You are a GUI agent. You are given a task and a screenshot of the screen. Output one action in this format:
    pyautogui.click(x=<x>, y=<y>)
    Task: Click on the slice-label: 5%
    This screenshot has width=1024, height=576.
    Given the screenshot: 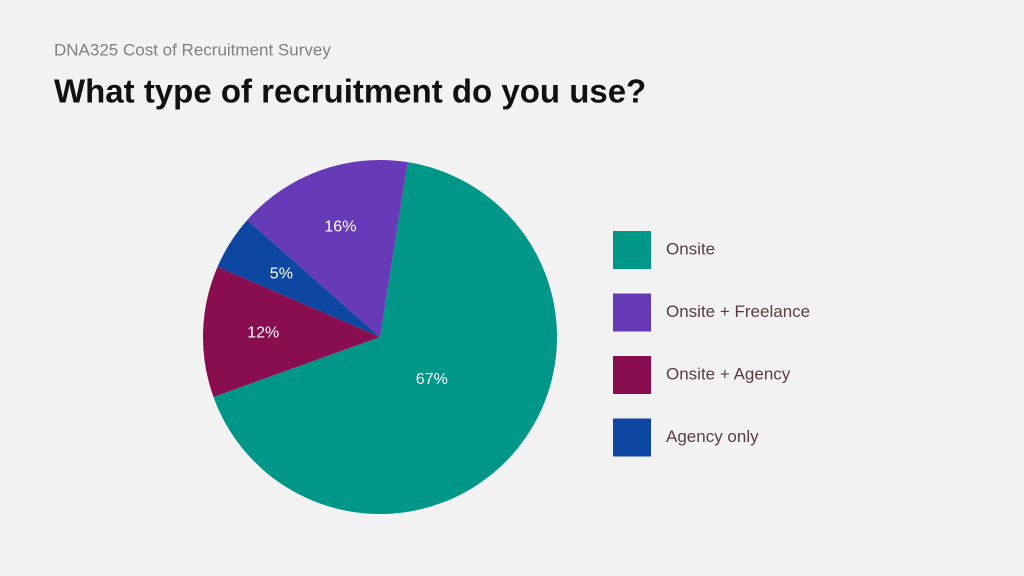 What is the action you would take?
    pyautogui.click(x=281, y=274)
    